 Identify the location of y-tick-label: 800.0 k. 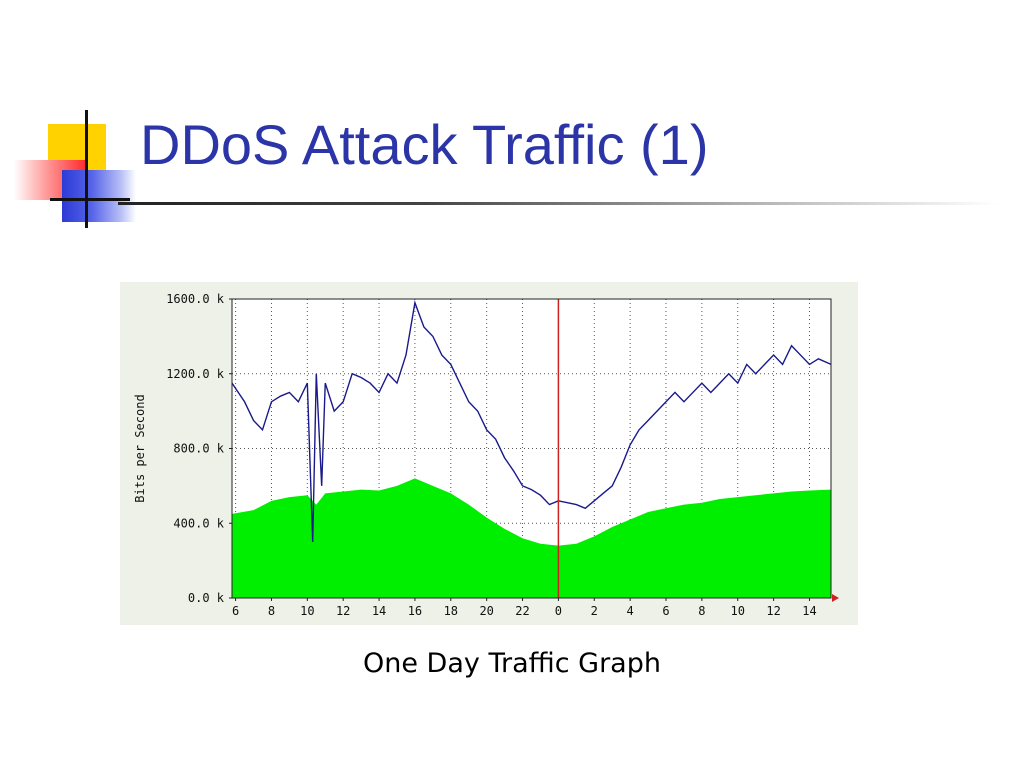
(198, 449).